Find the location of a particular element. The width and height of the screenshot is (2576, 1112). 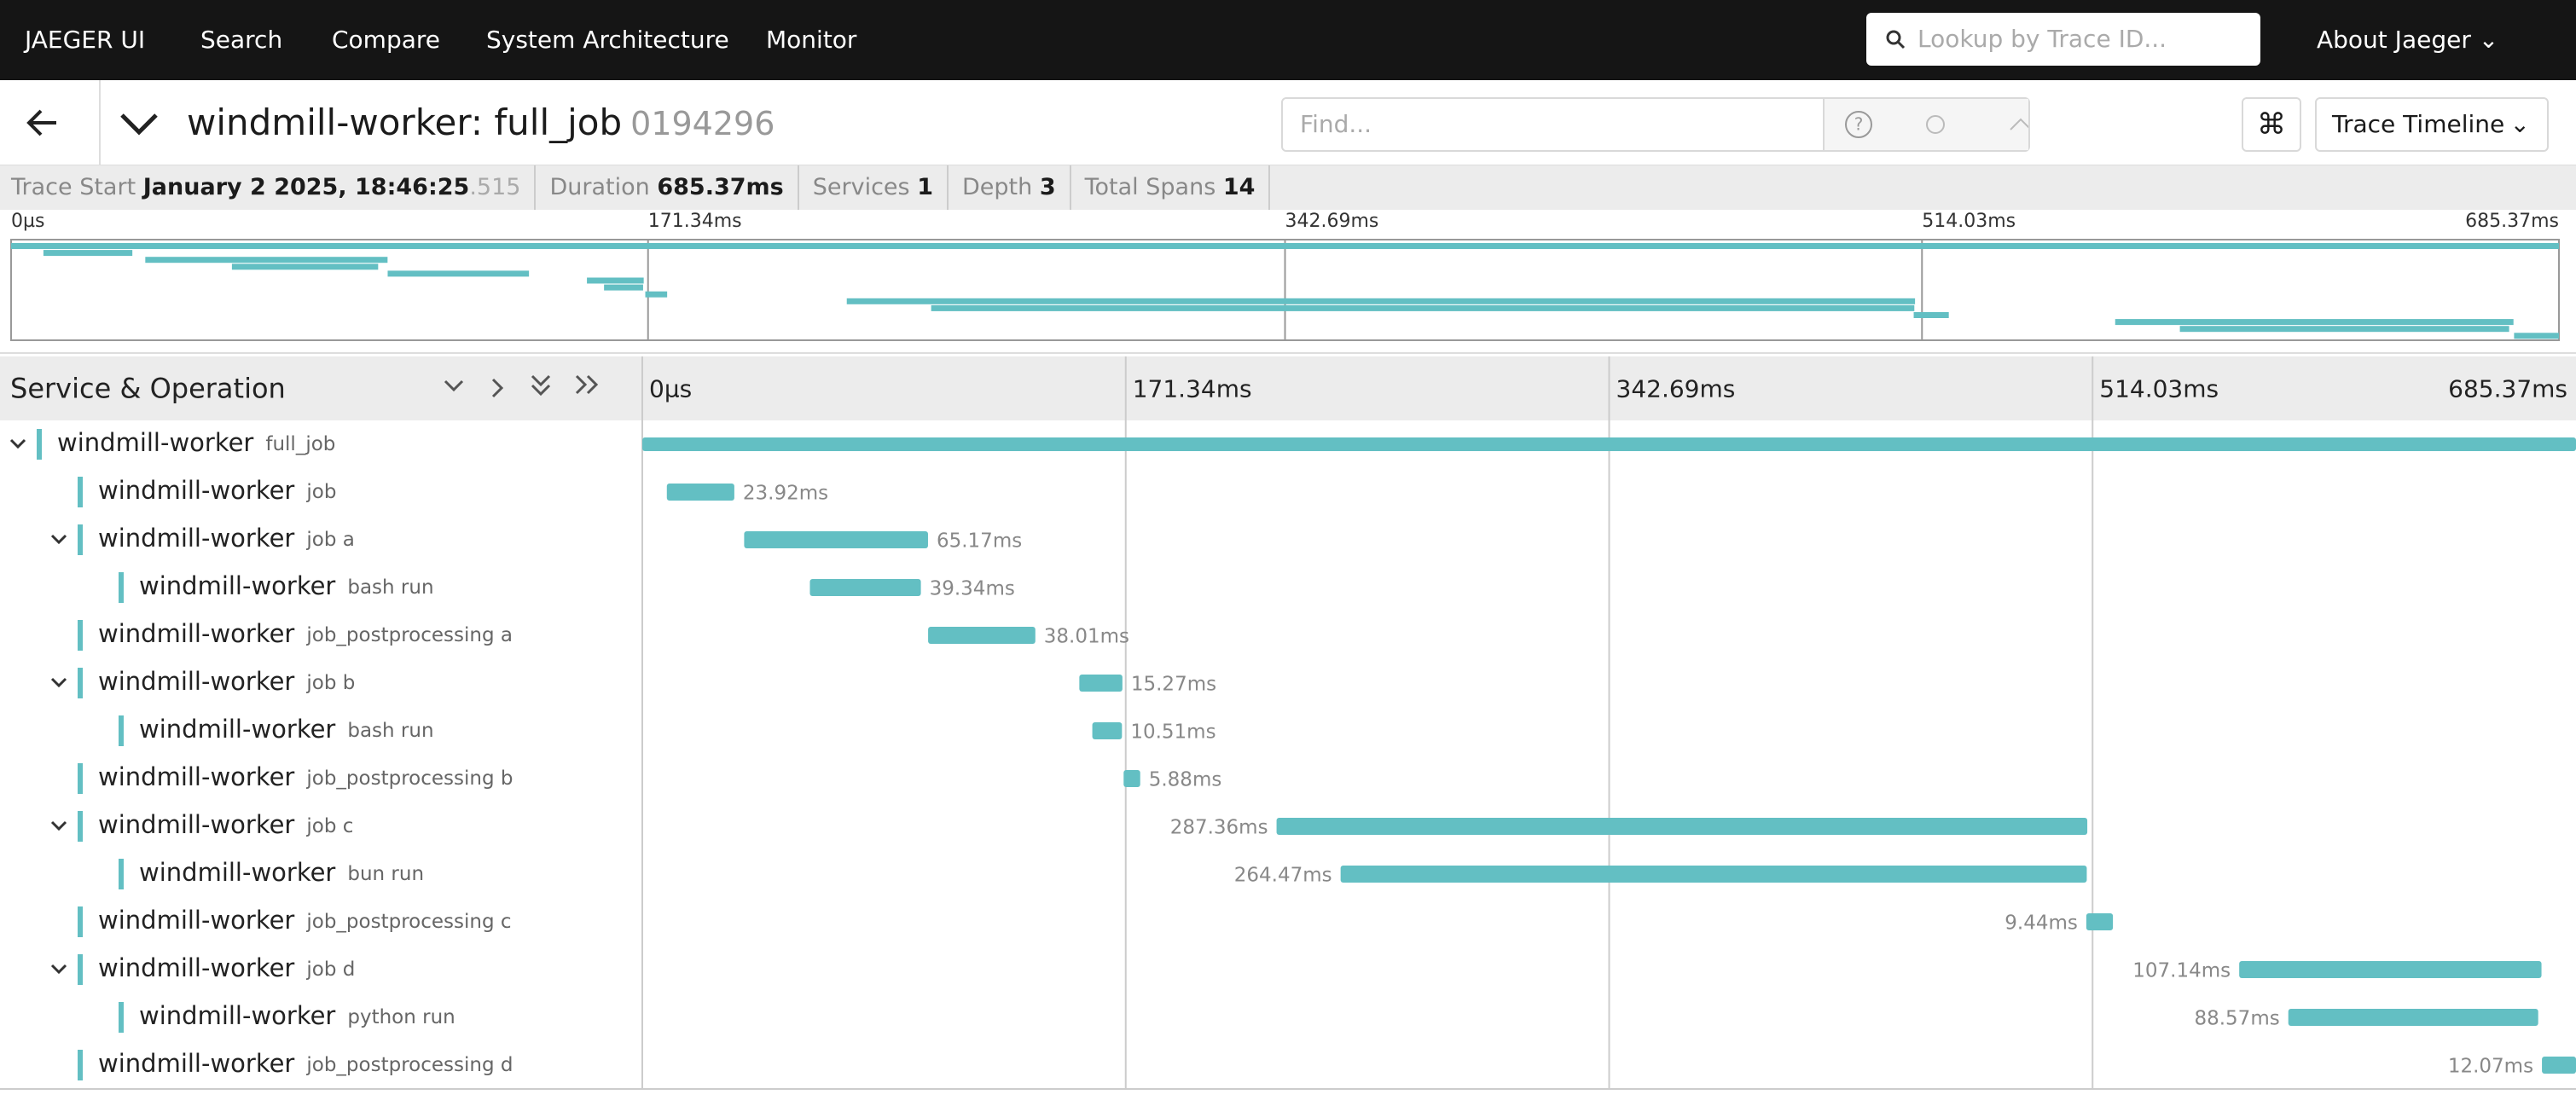

title: windmill-worker: full_job is located at coordinates (404, 122).